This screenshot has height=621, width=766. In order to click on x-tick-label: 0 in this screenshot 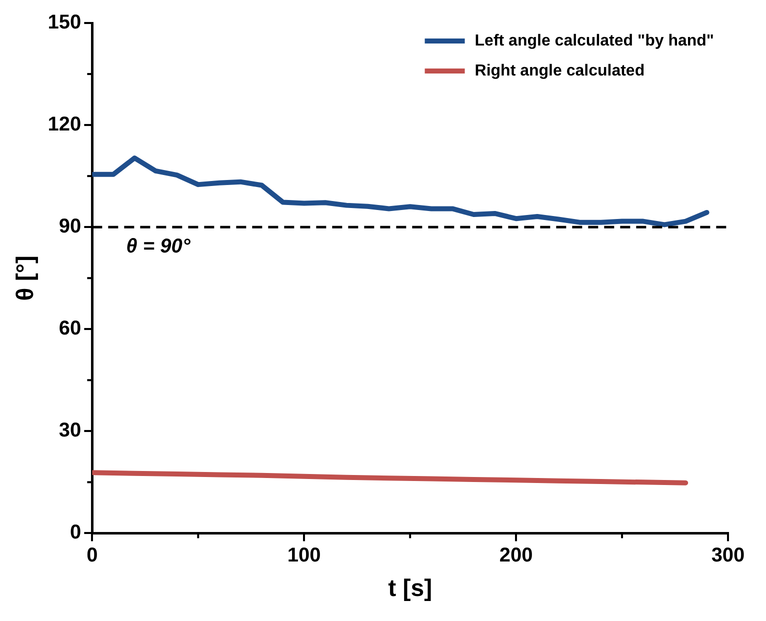, I will do `click(92, 555)`.